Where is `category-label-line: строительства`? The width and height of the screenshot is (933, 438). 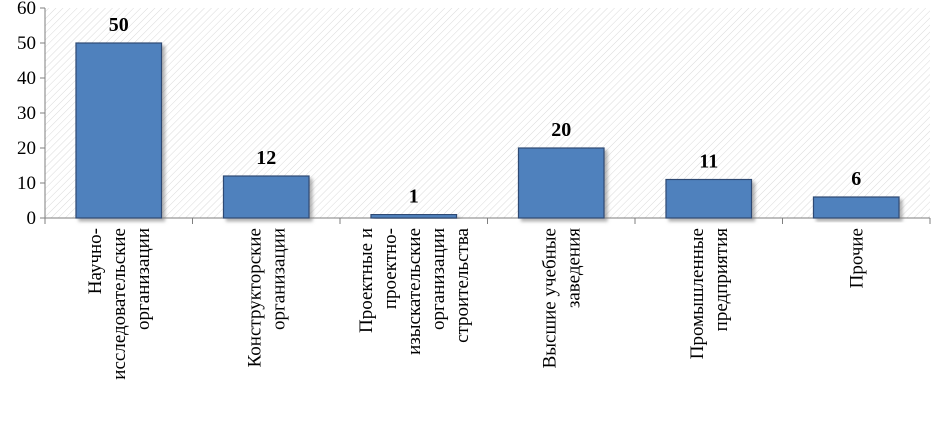 category-label-line: строительства is located at coordinates (462, 284).